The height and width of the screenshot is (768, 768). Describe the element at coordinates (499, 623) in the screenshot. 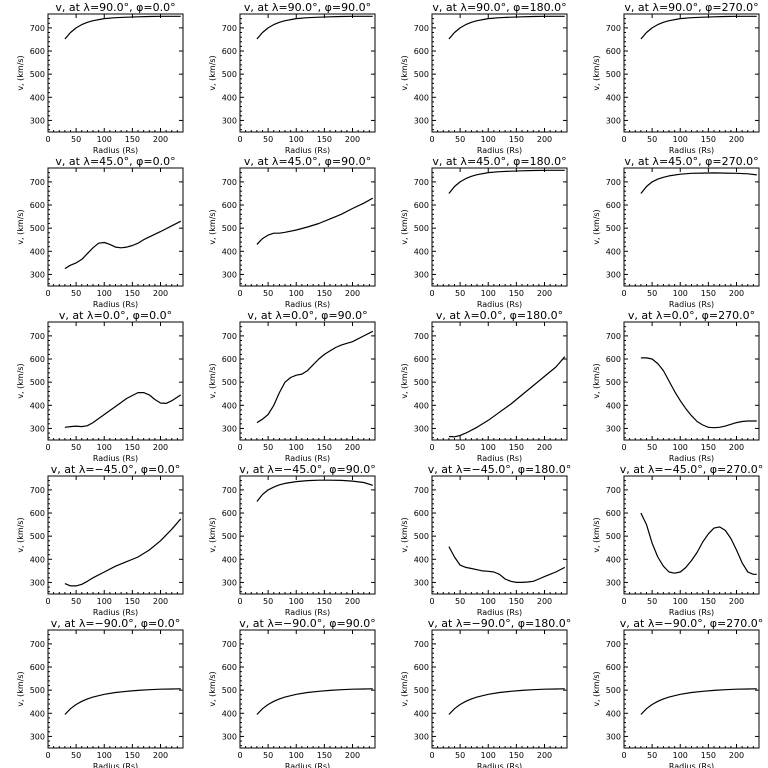

I see `chart-title: v, at λ=−90.0°, φ=180.0°` at that location.